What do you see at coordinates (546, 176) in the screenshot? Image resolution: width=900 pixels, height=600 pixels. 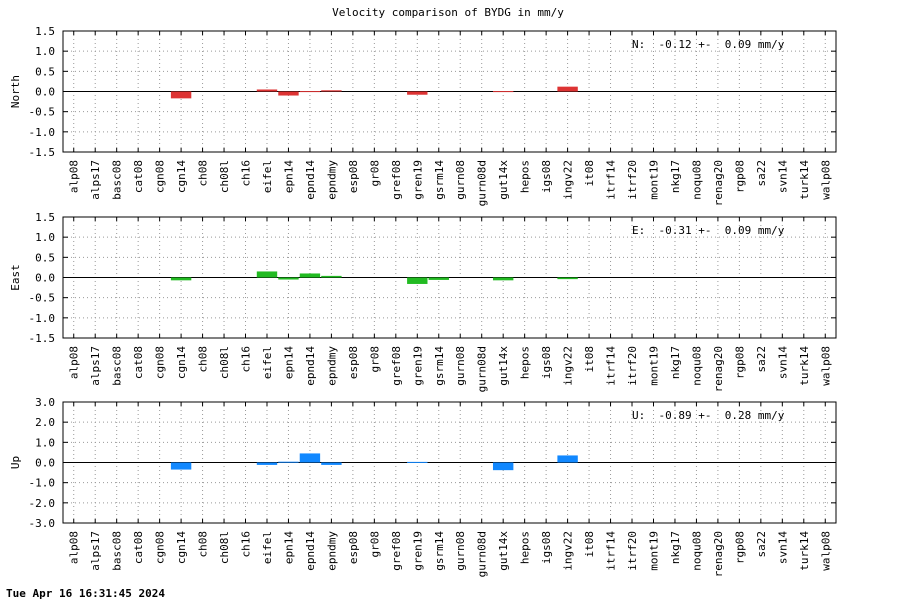 I see `x-tick-label: igs08` at bounding box center [546, 176].